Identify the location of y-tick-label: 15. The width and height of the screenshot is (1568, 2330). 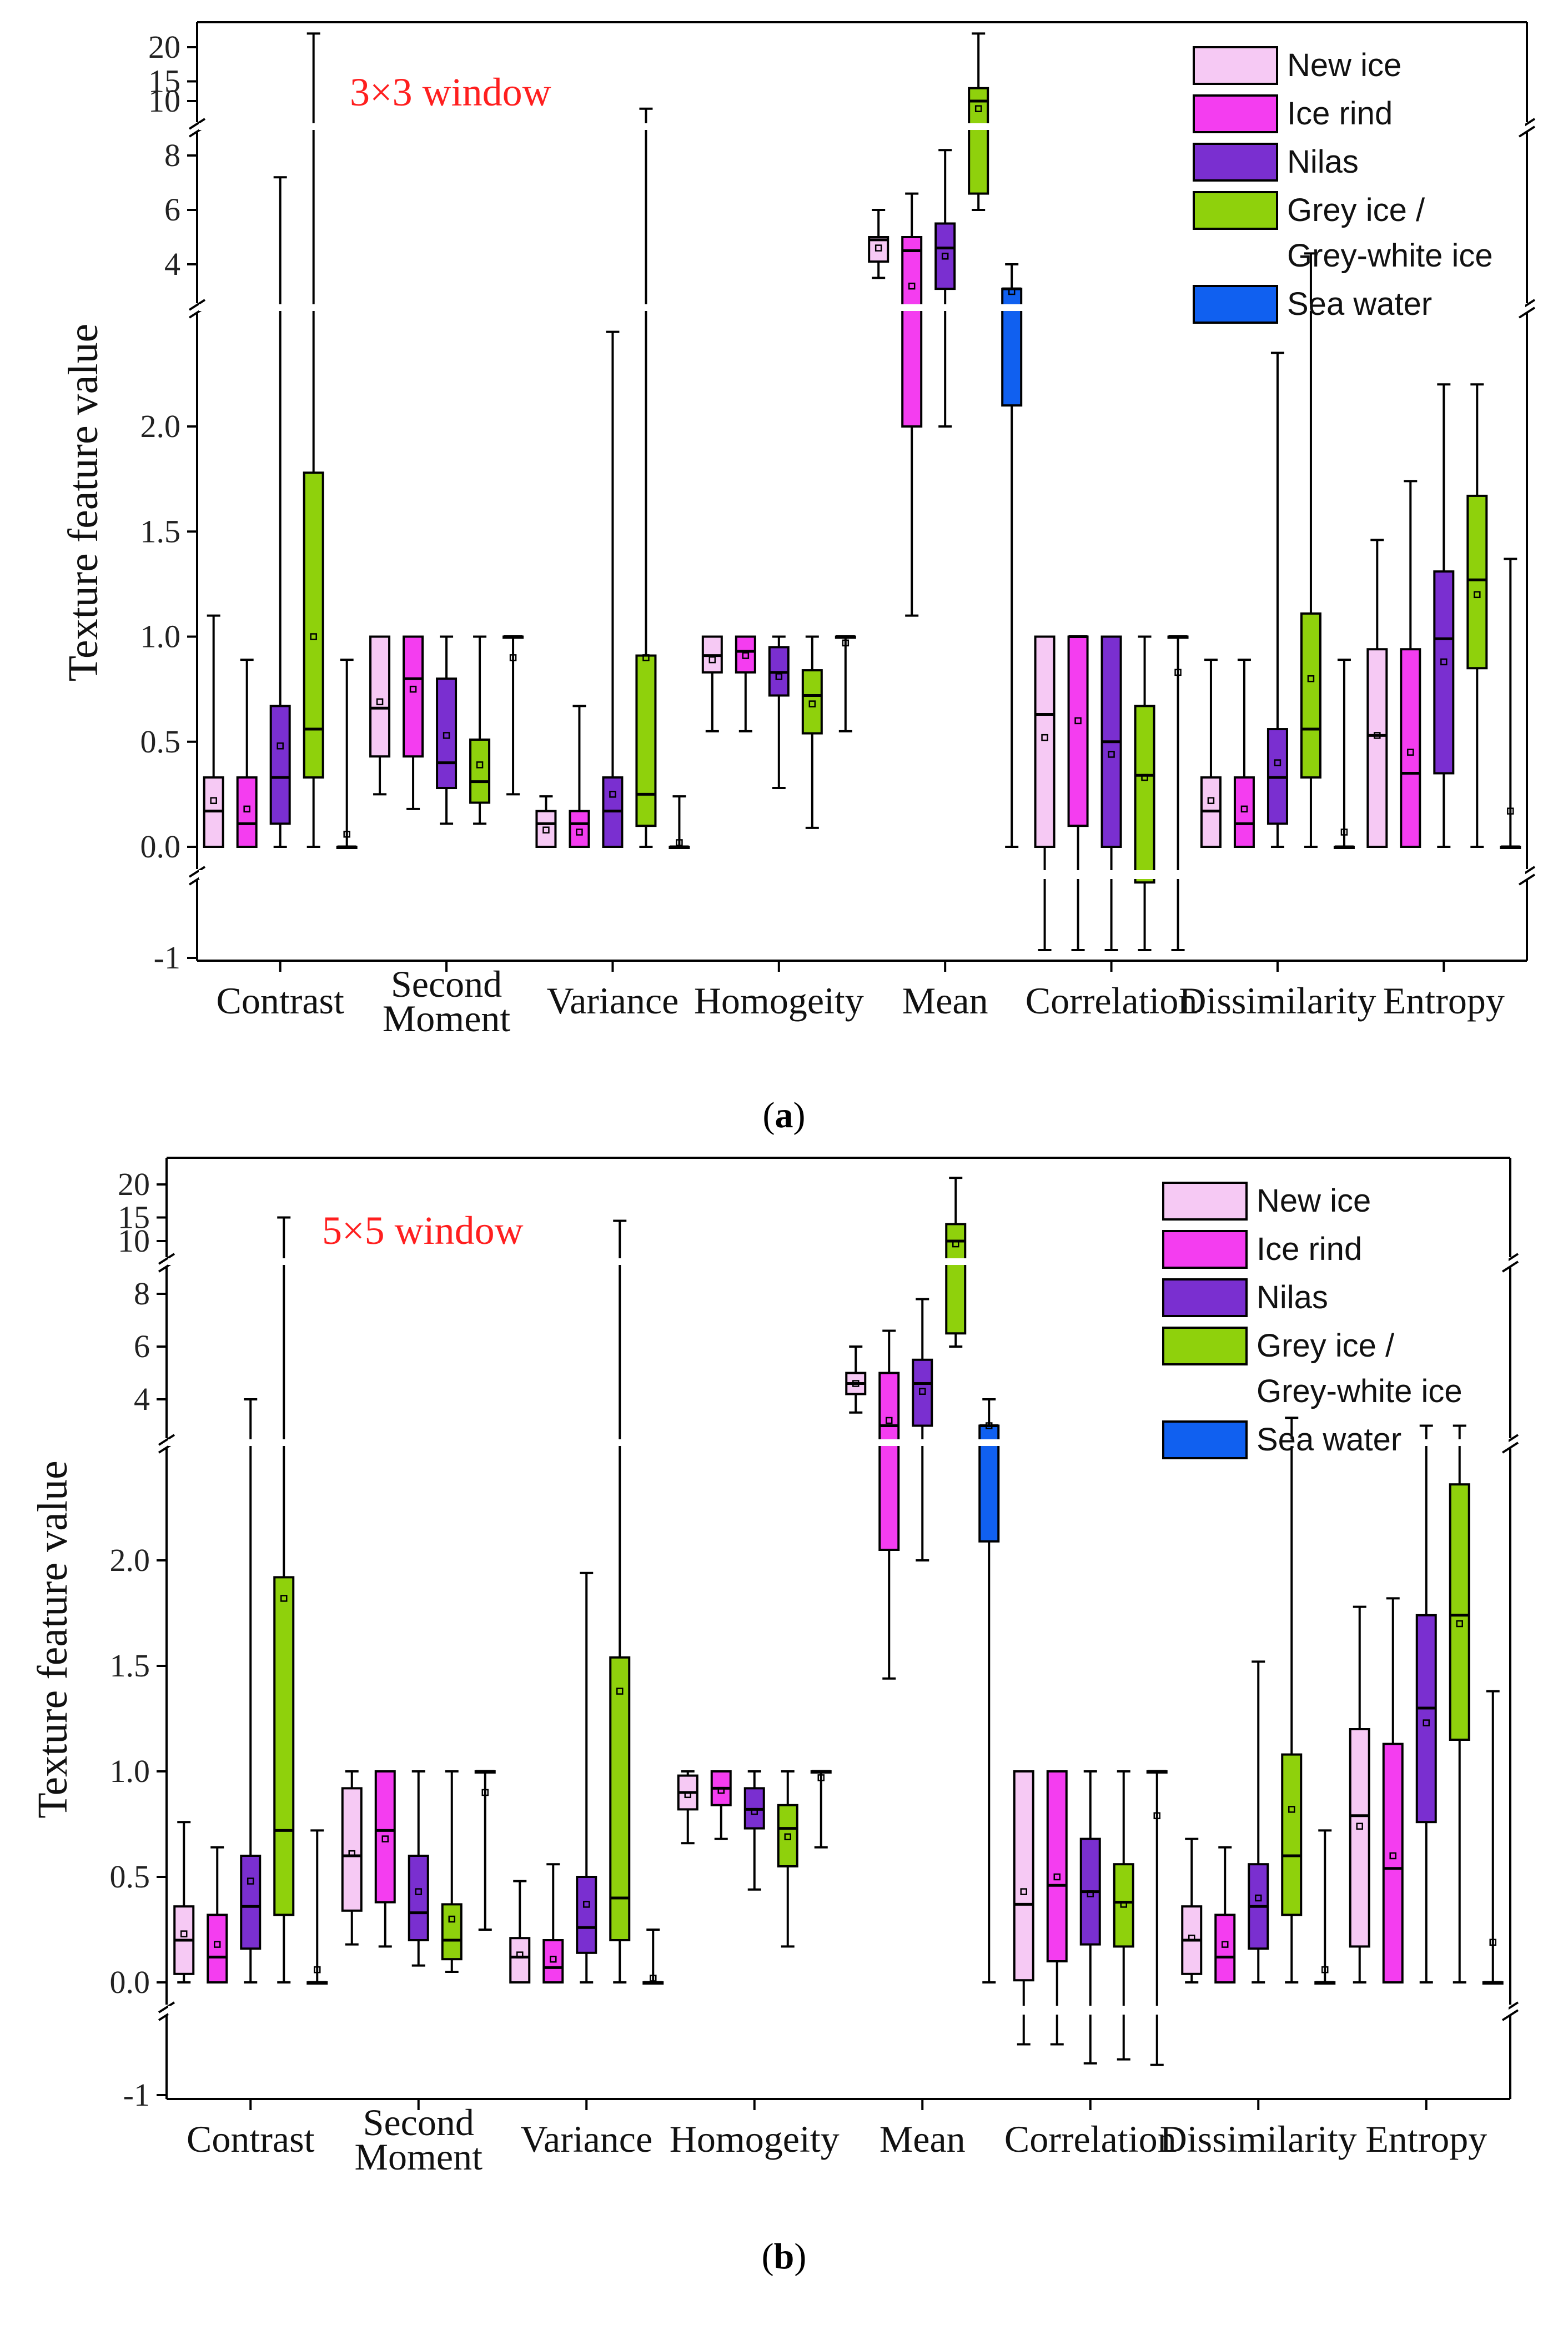
(134, 1218).